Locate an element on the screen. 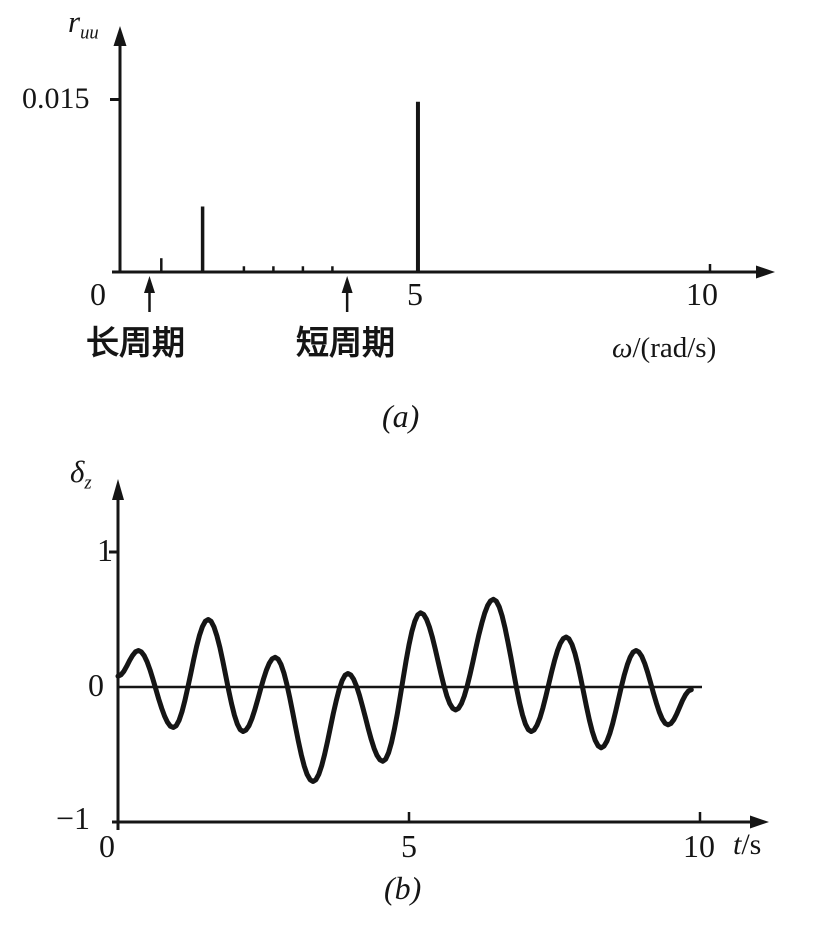 The image size is (840, 933). spectrum-ytick-label: 0.015 is located at coordinates (56, 98).